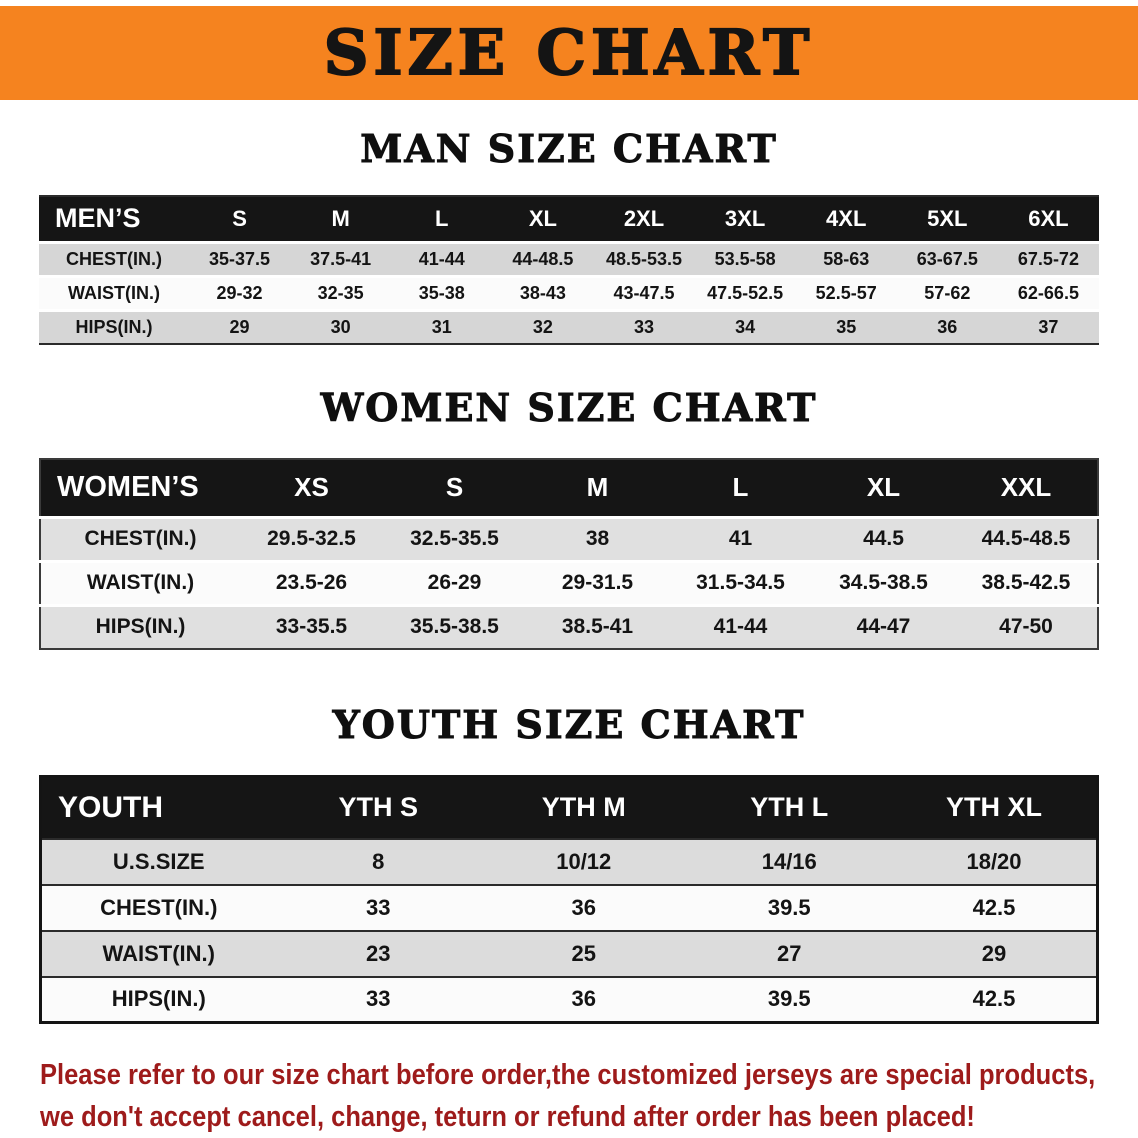 The image size is (1138, 1138). I want to click on size-cell: 41, so click(740, 538).